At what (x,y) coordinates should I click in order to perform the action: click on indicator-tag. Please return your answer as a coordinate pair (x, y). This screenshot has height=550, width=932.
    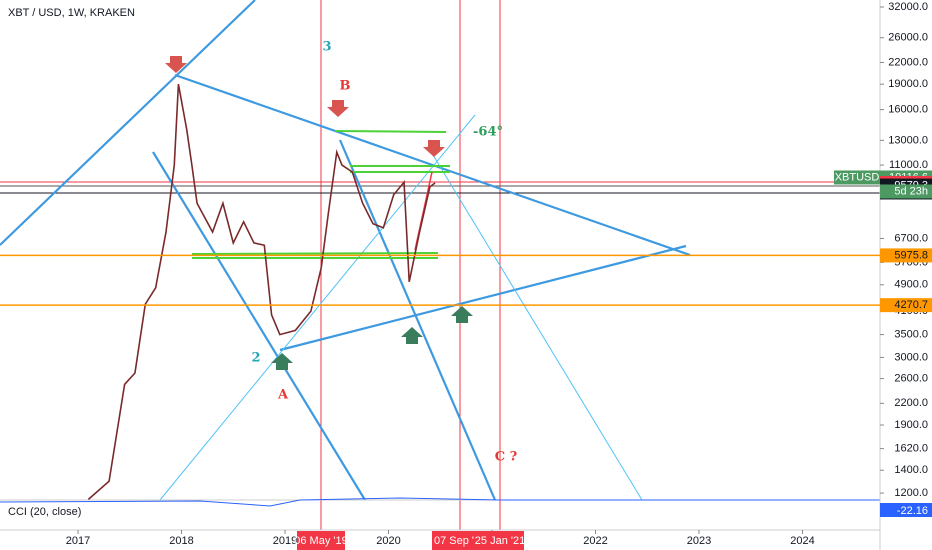
    Looking at the image, I should click on (906, 510).